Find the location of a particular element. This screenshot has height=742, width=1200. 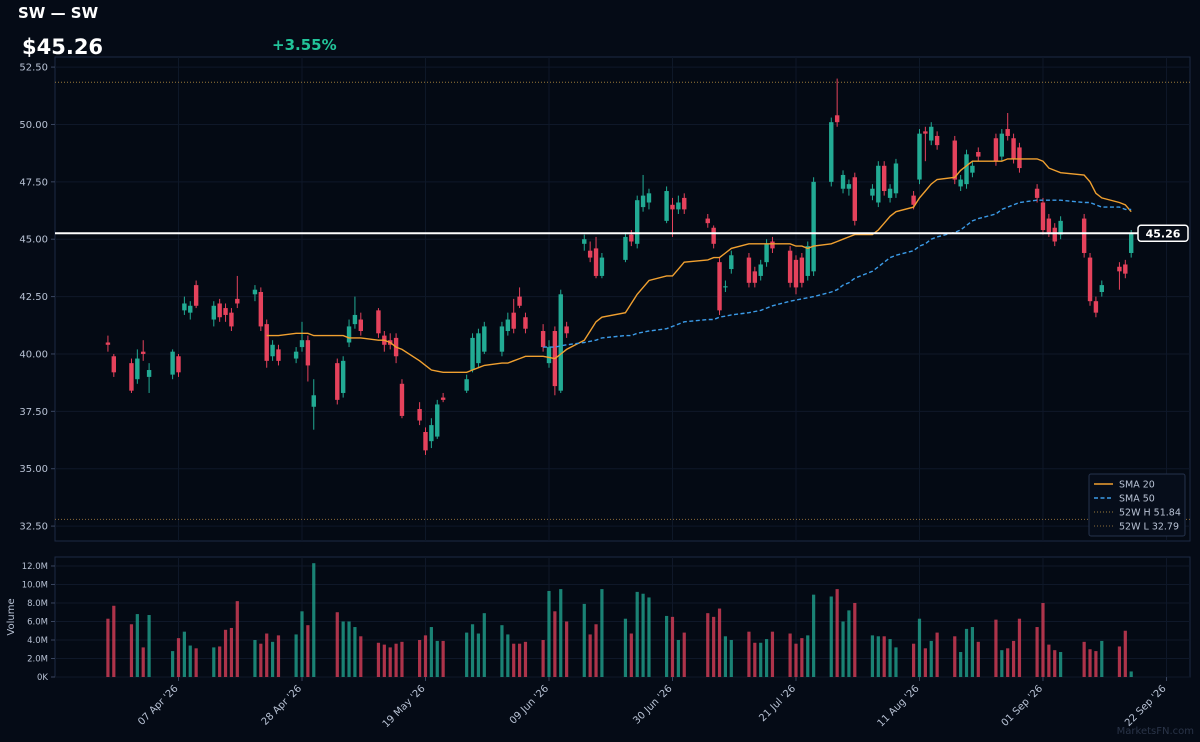

change-label: +3.55% is located at coordinates (304, 45).